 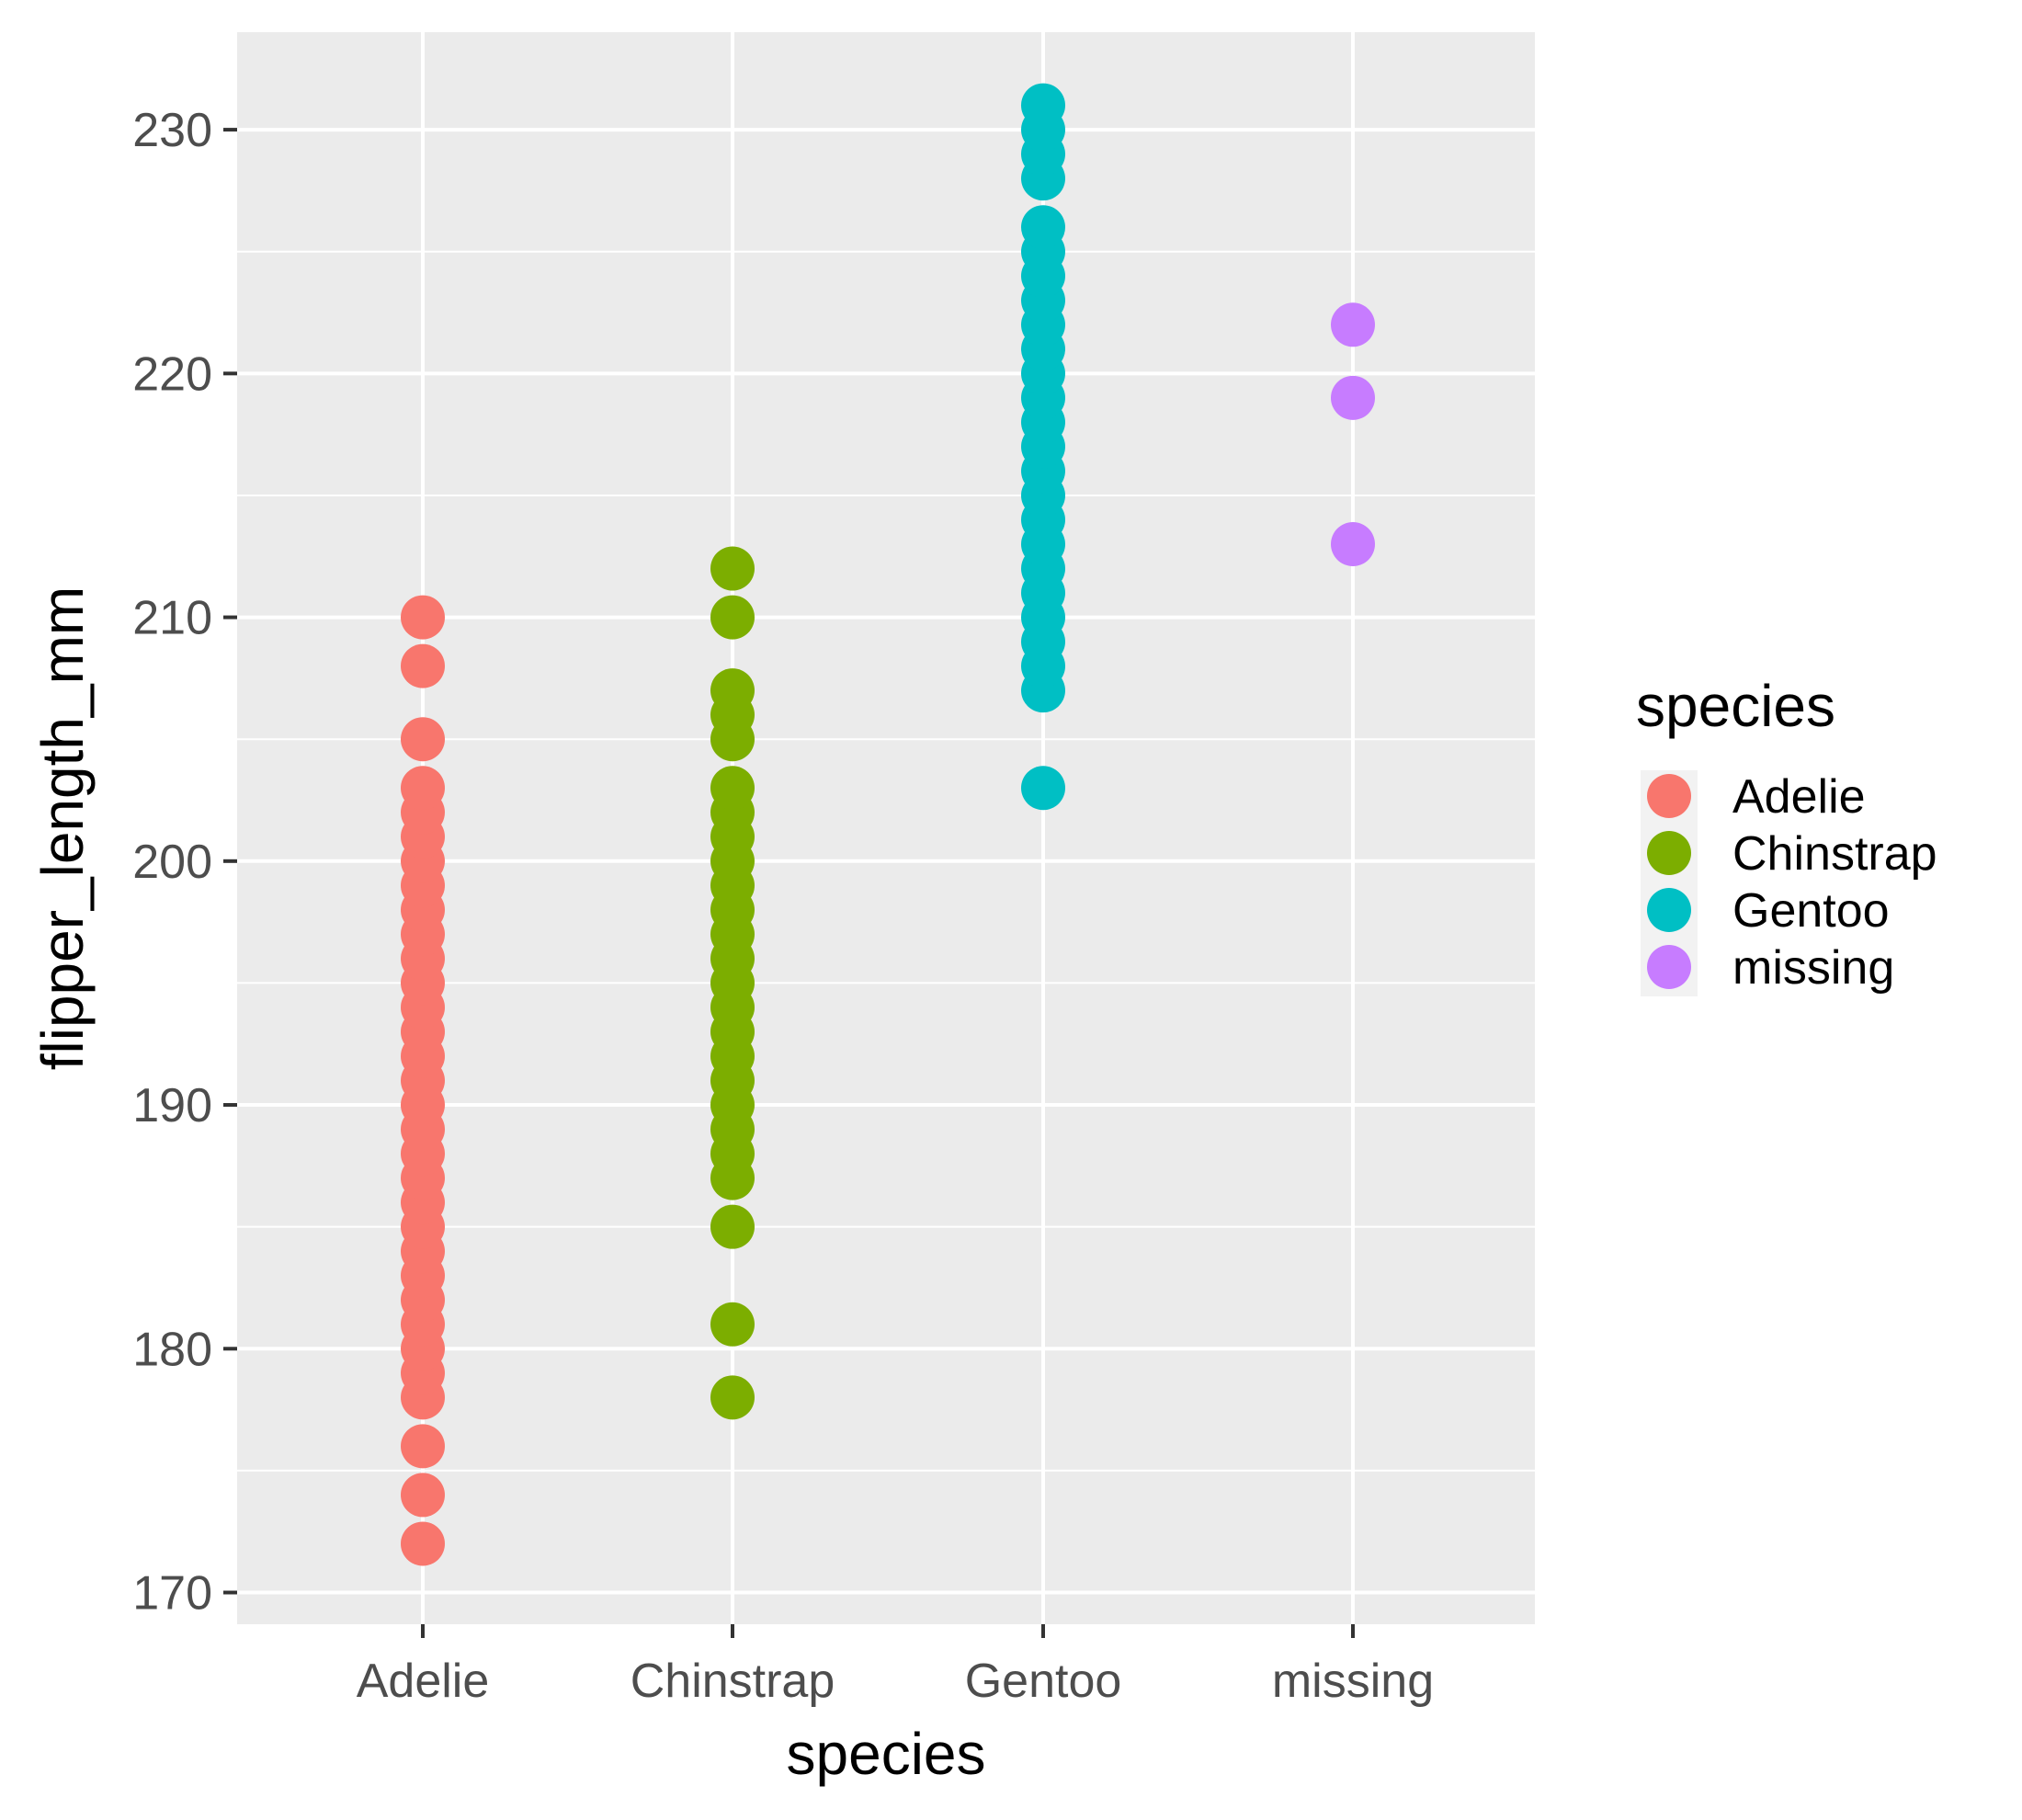 What do you see at coordinates (1669, 910) in the screenshot?
I see `legend-key-gentoo` at bounding box center [1669, 910].